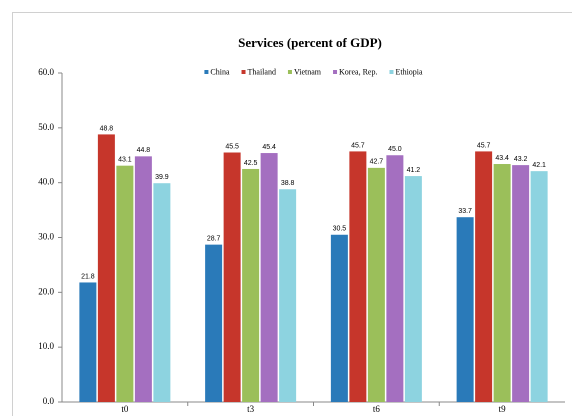  I want to click on value-label: 33.7, so click(465, 211).